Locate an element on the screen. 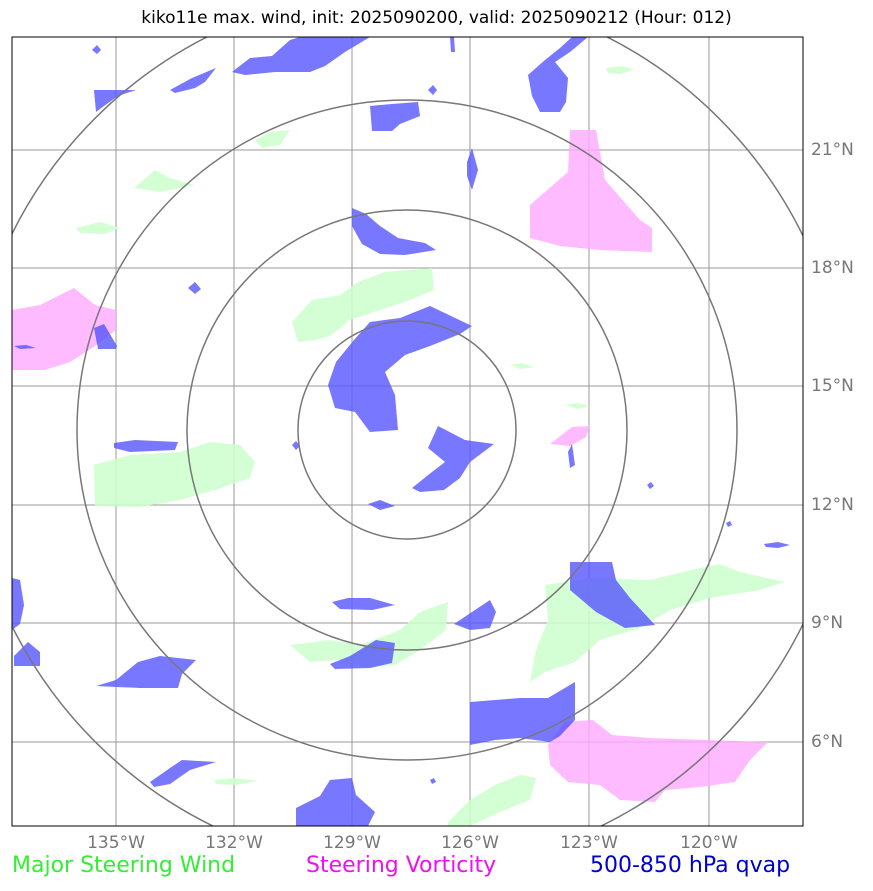 Image resolution: width=873 pixels, height=891 pixels. legend-qvap: 500-850 hPa qvap is located at coordinates (690, 865).